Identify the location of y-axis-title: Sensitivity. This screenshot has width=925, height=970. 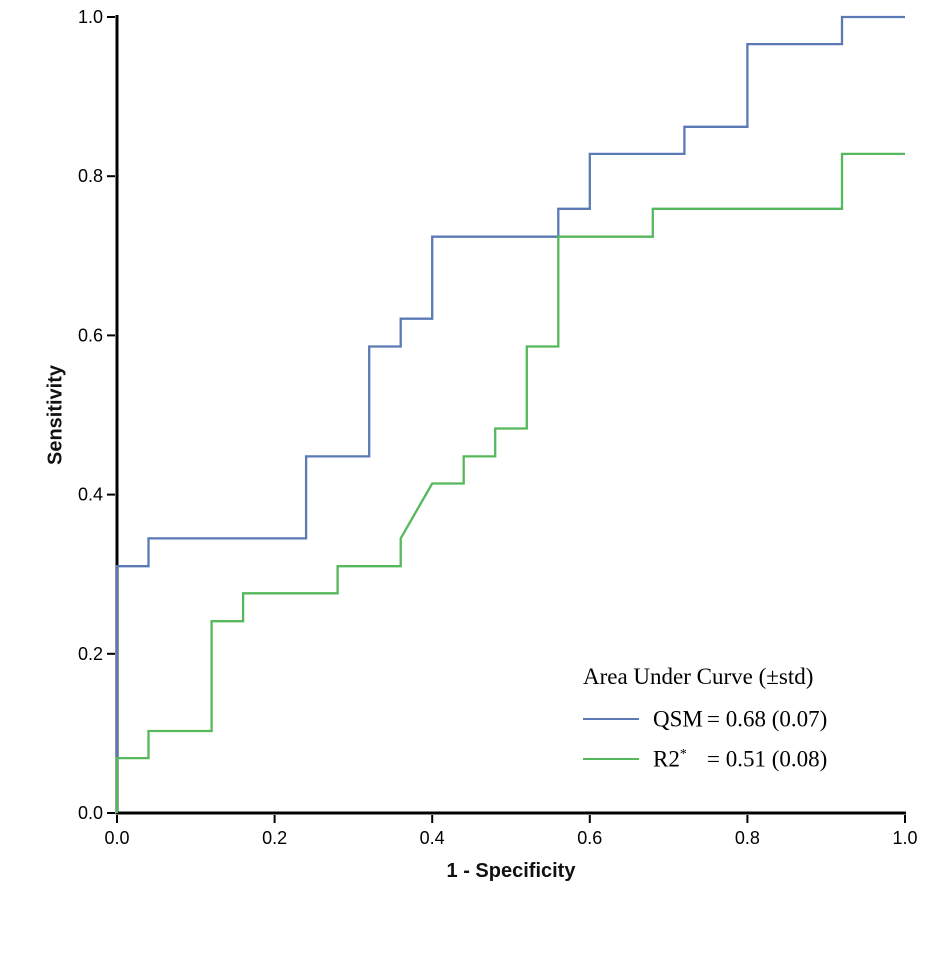
(55, 415).